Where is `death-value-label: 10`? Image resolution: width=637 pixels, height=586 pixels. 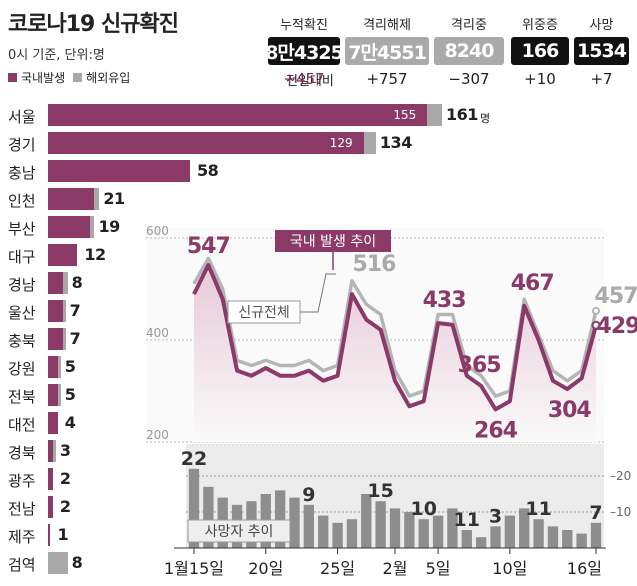
death-value-label: 10 is located at coordinates (423, 509).